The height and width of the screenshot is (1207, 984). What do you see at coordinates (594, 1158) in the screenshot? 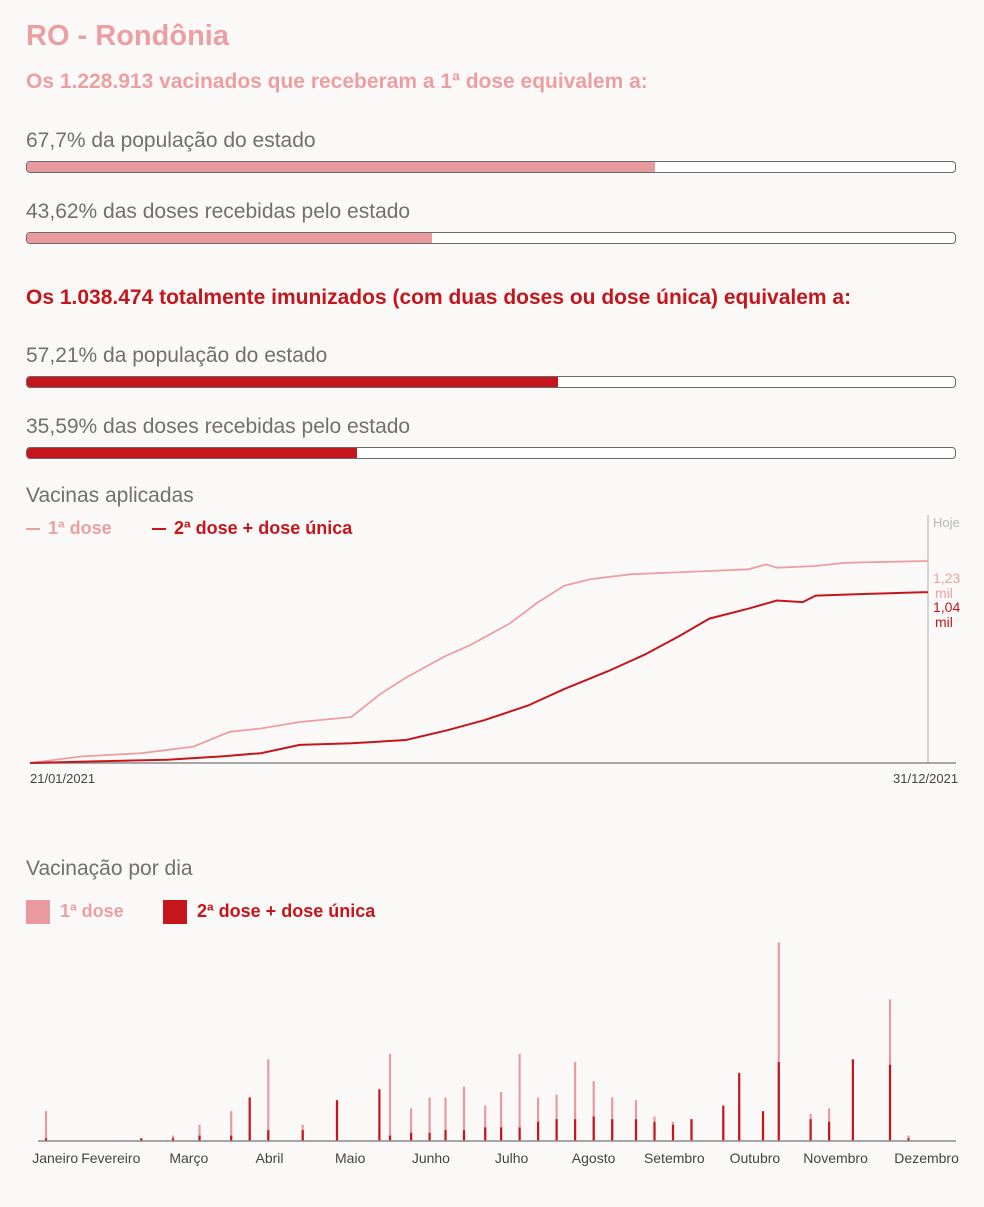
I see `month-label: Agosto` at bounding box center [594, 1158].